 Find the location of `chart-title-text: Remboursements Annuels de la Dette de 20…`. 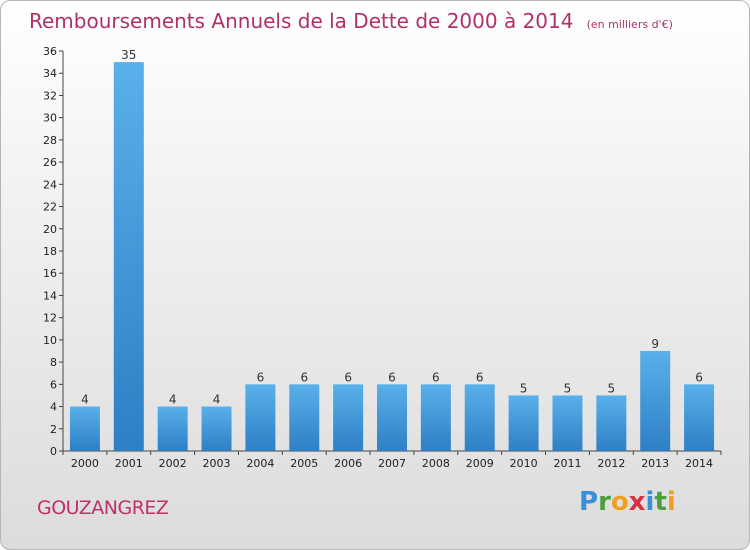

chart-title-text: Remboursements Annuels de la Dette de 20… is located at coordinates (301, 21).